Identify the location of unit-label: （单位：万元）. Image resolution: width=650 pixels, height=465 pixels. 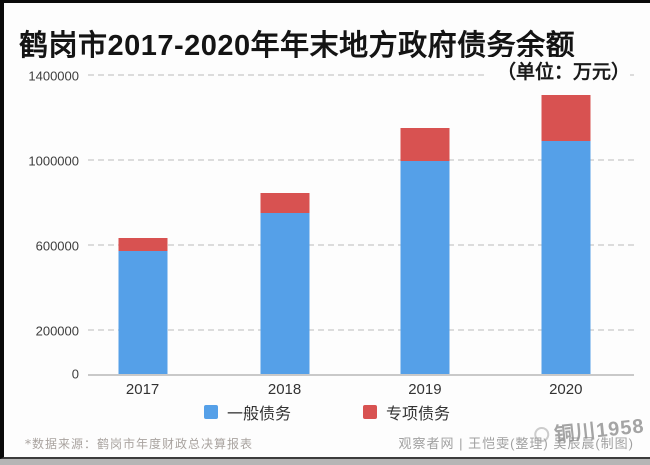
(558, 70).